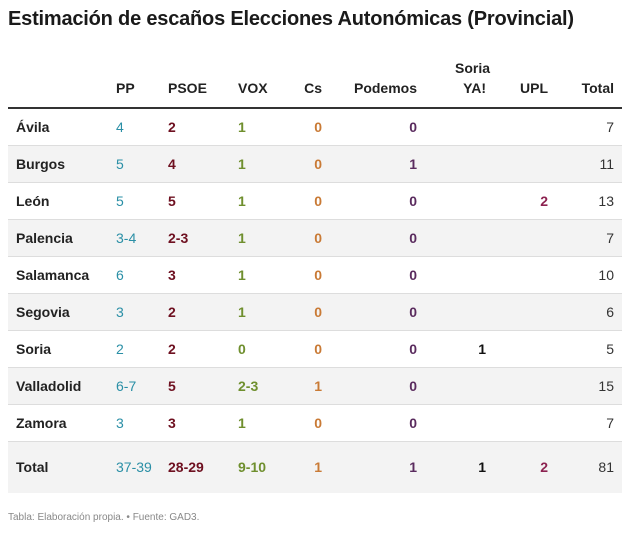 Image resolution: width=623 pixels, height=537 pixels. I want to click on cell-total: 81, so click(606, 467).